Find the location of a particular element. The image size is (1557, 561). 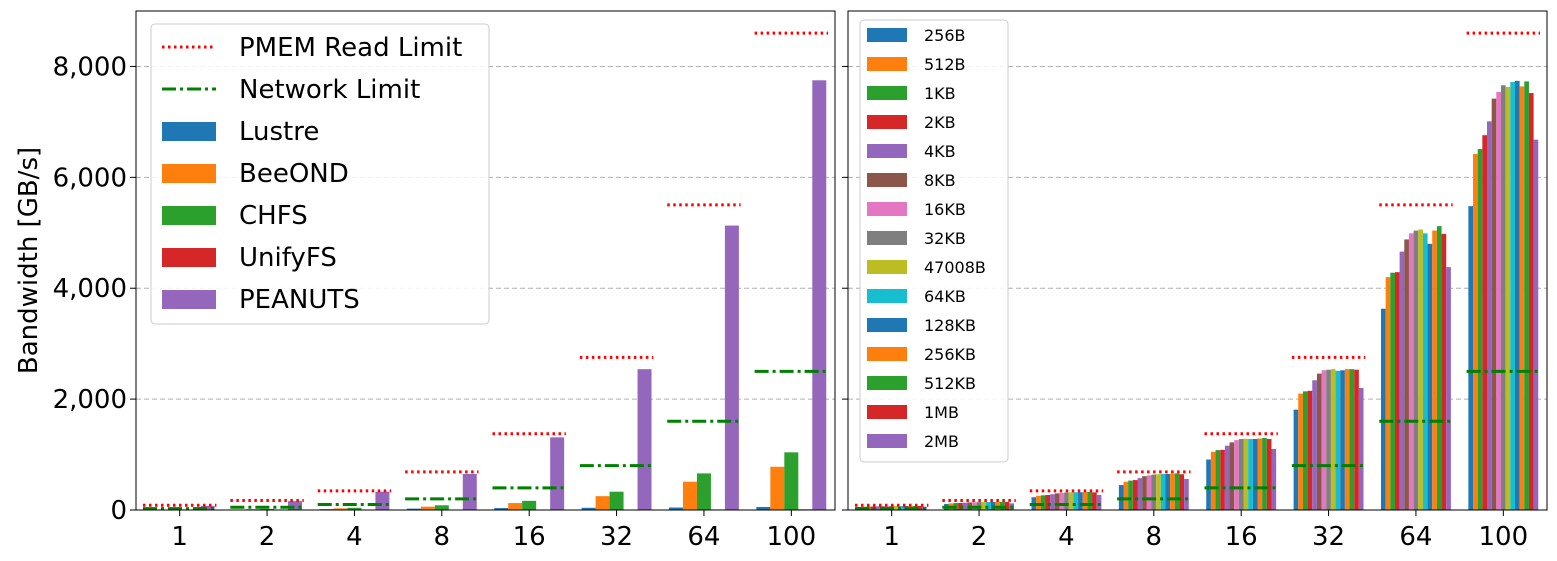

y-tick-label: 2,000 is located at coordinates (90, 400).